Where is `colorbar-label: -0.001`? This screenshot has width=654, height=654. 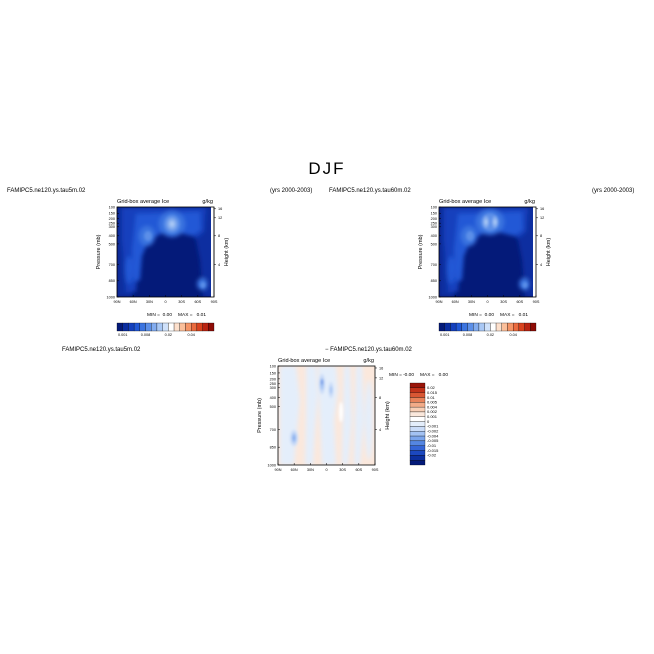 colorbar-label: -0.001 is located at coordinates (433, 426).